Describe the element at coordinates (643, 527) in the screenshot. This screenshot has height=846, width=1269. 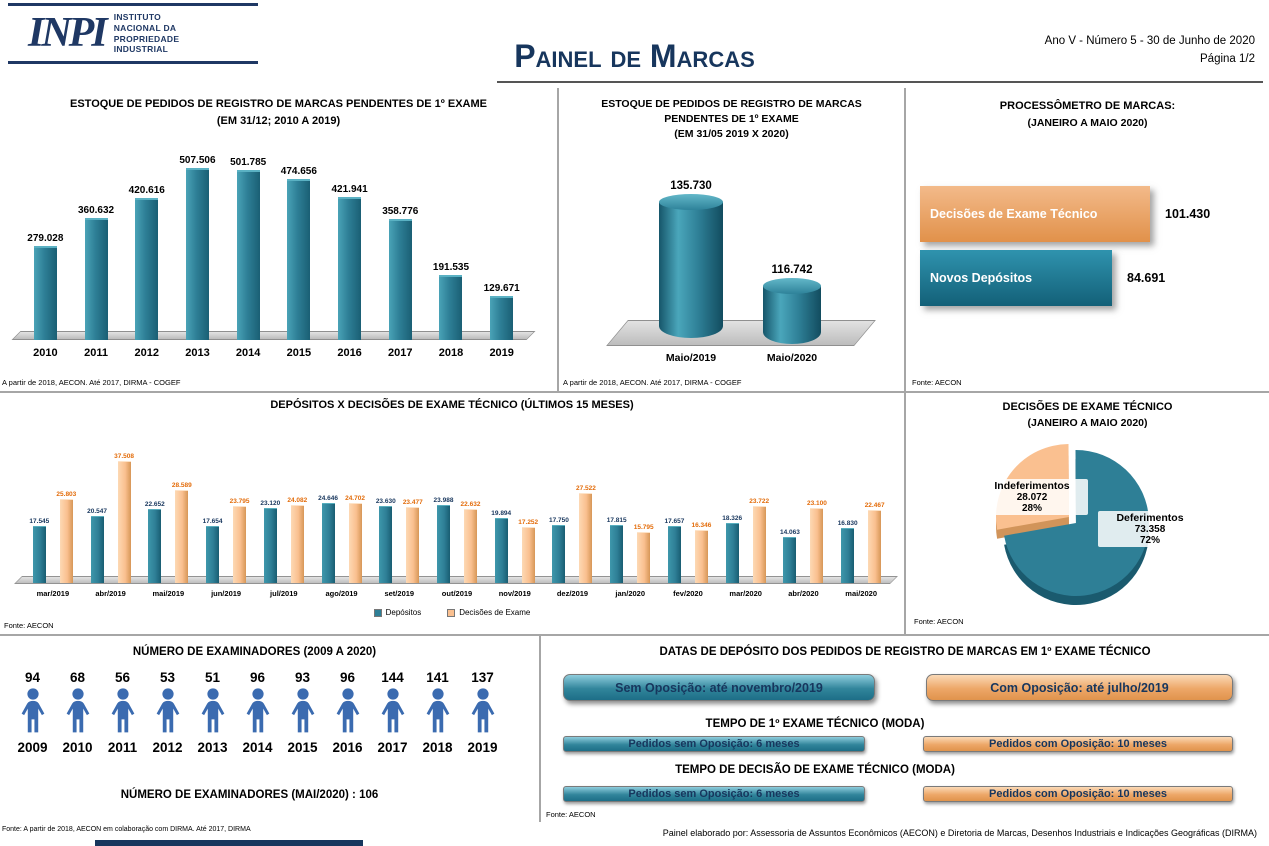
I see `bar-value-label: 15.795` at that location.